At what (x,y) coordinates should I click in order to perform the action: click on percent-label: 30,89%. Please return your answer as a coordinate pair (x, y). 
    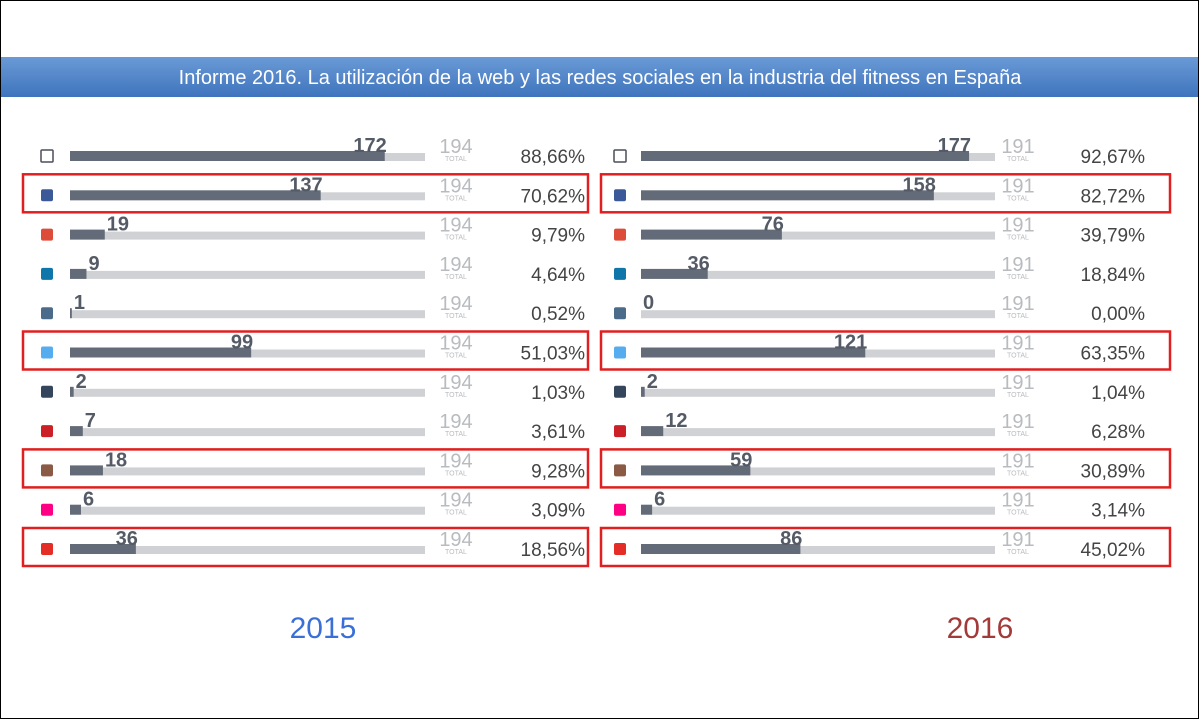
    Looking at the image, I should click on (1113, 471).